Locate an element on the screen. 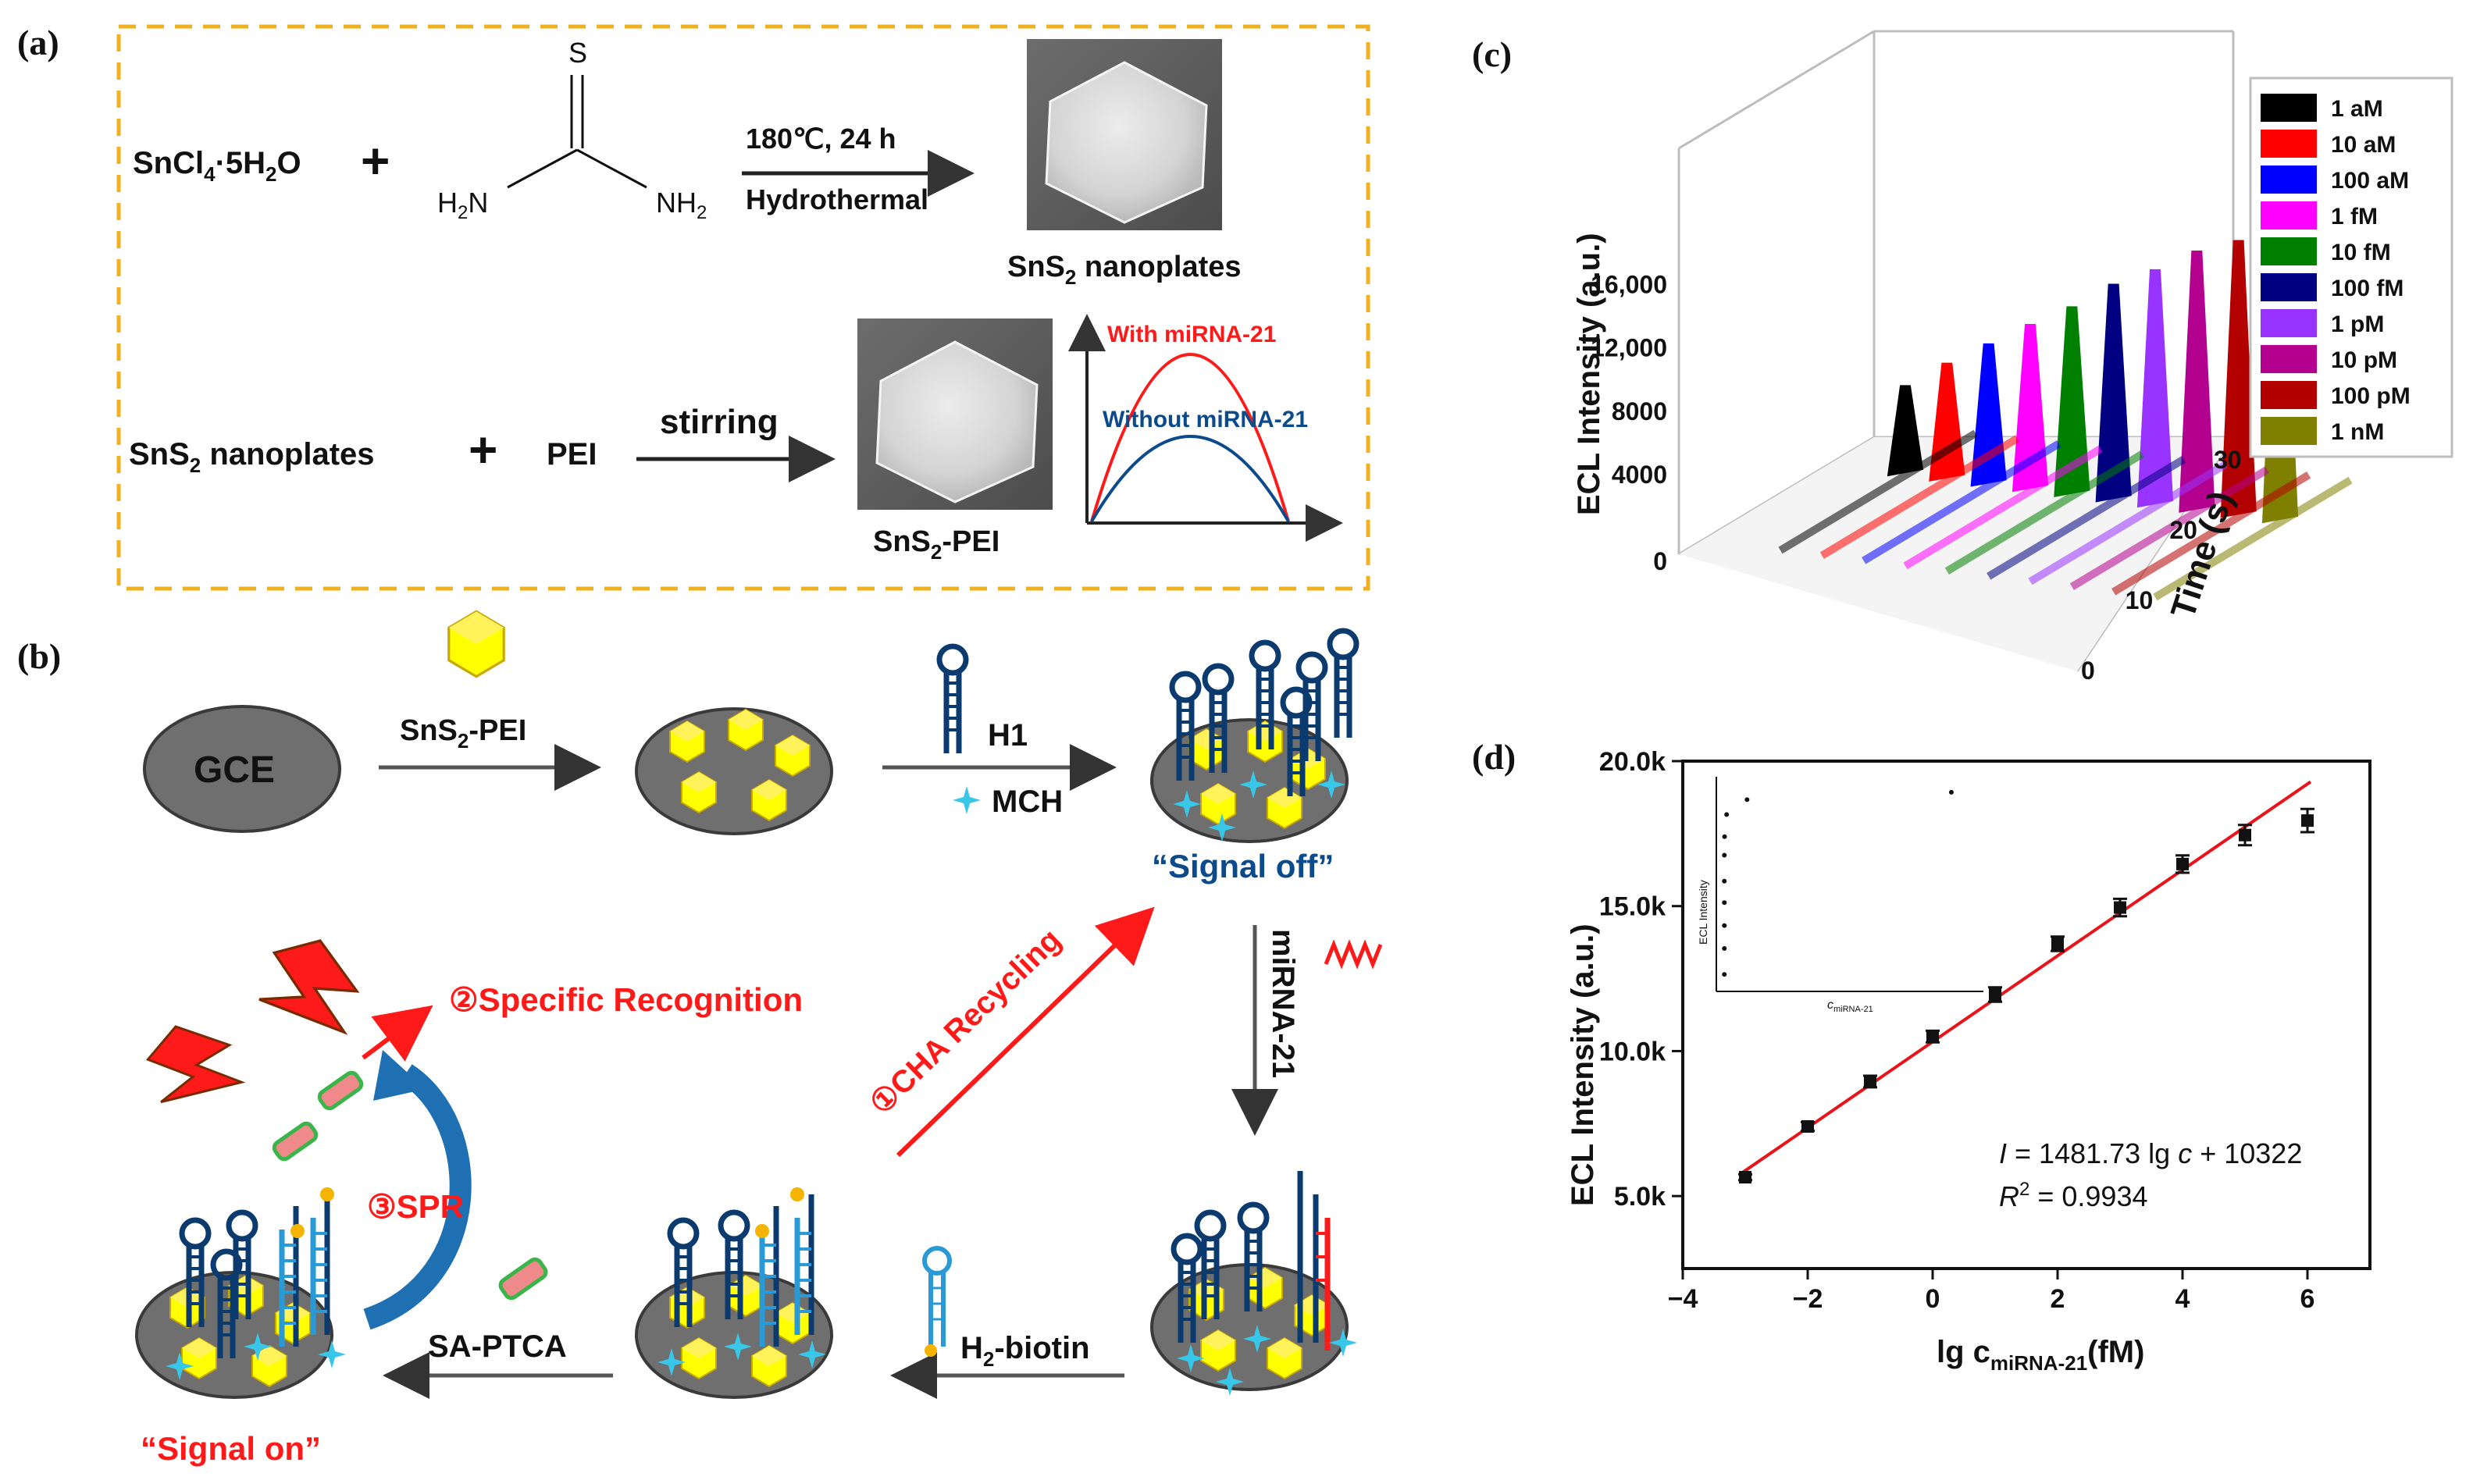 This screenshot has width=2473, height=1484. chart-c-ytick: 12,000 is located at coordinates (1629, 348).